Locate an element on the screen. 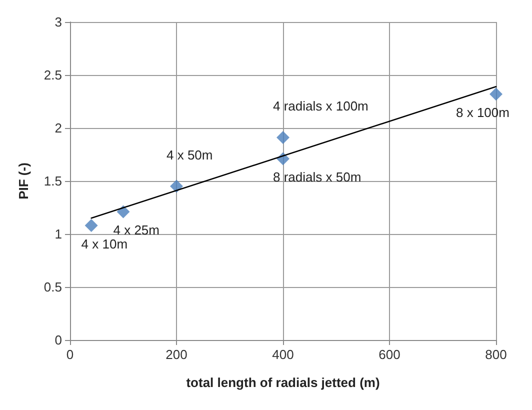  annotation: 4 x 25m is located at coordinates (136, 230).